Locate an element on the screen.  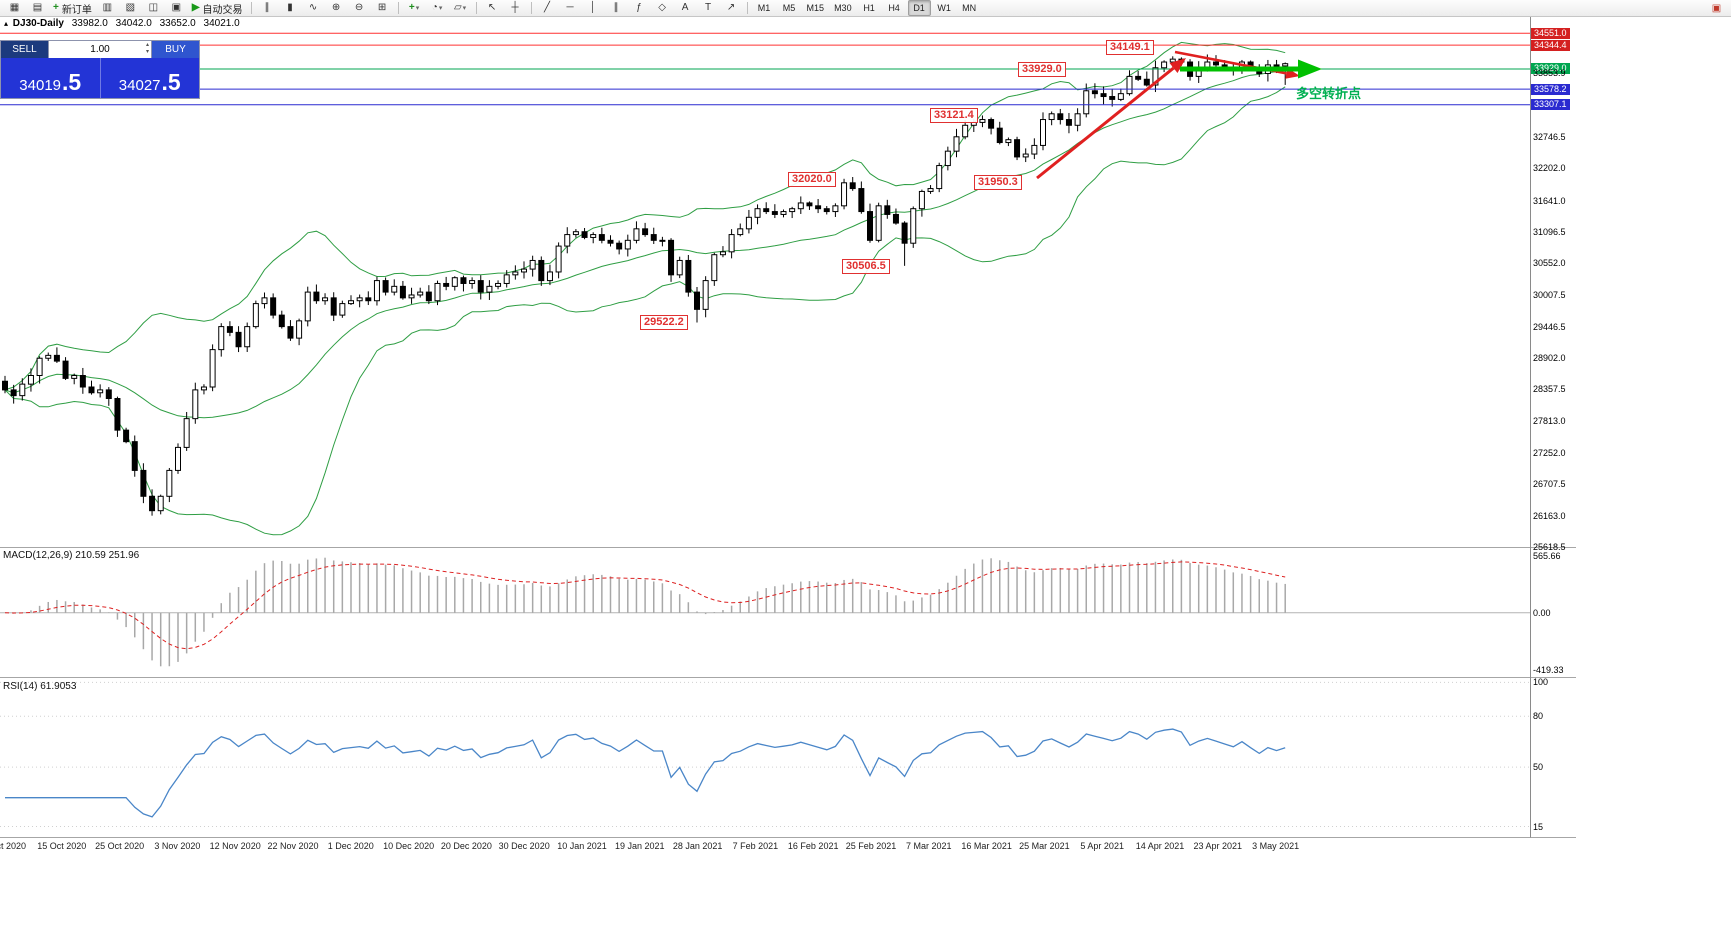
rsi-indicator-label: RSI(14) 61.9053 is located at coordinates (39, 686).